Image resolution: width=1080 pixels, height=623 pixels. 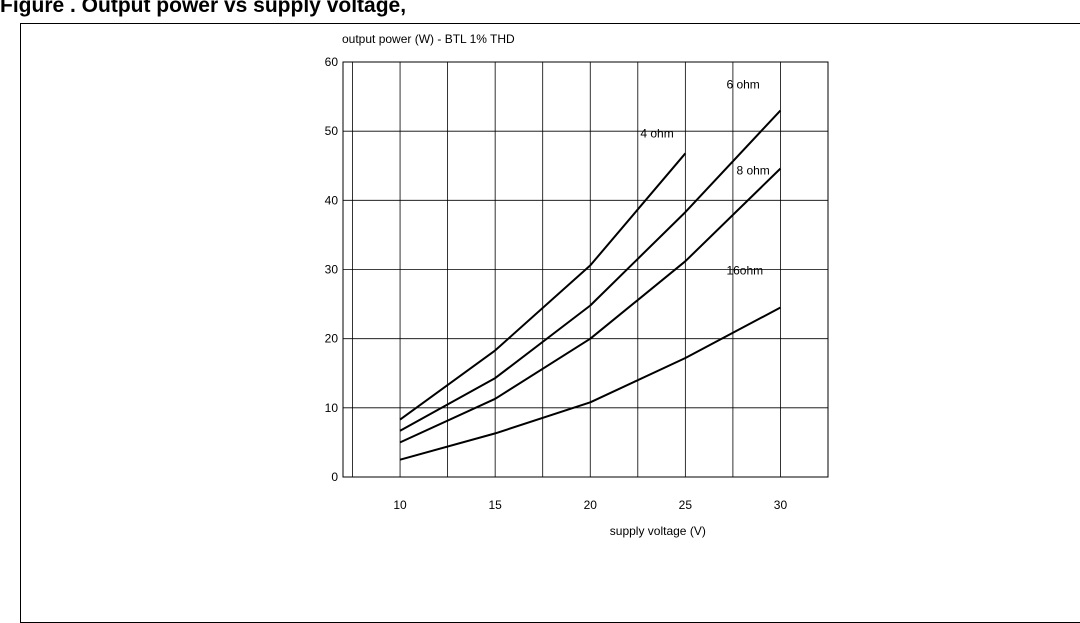 I want to click on chart-title: output power (W) - BTL 1% THD, so click(x=428, y=39).